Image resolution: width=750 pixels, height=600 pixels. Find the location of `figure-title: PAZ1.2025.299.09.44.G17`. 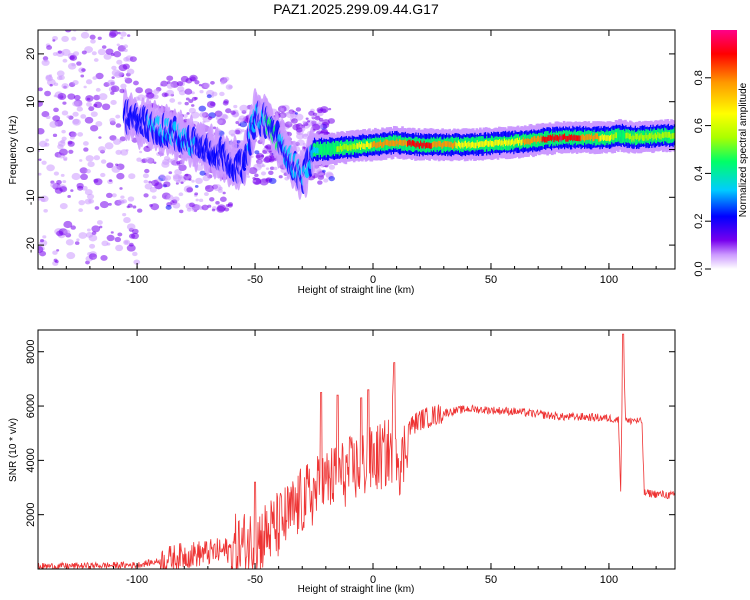

figure-title: PAZ1.2025.299.09.44.G17 is located at coordinates (356, 9).